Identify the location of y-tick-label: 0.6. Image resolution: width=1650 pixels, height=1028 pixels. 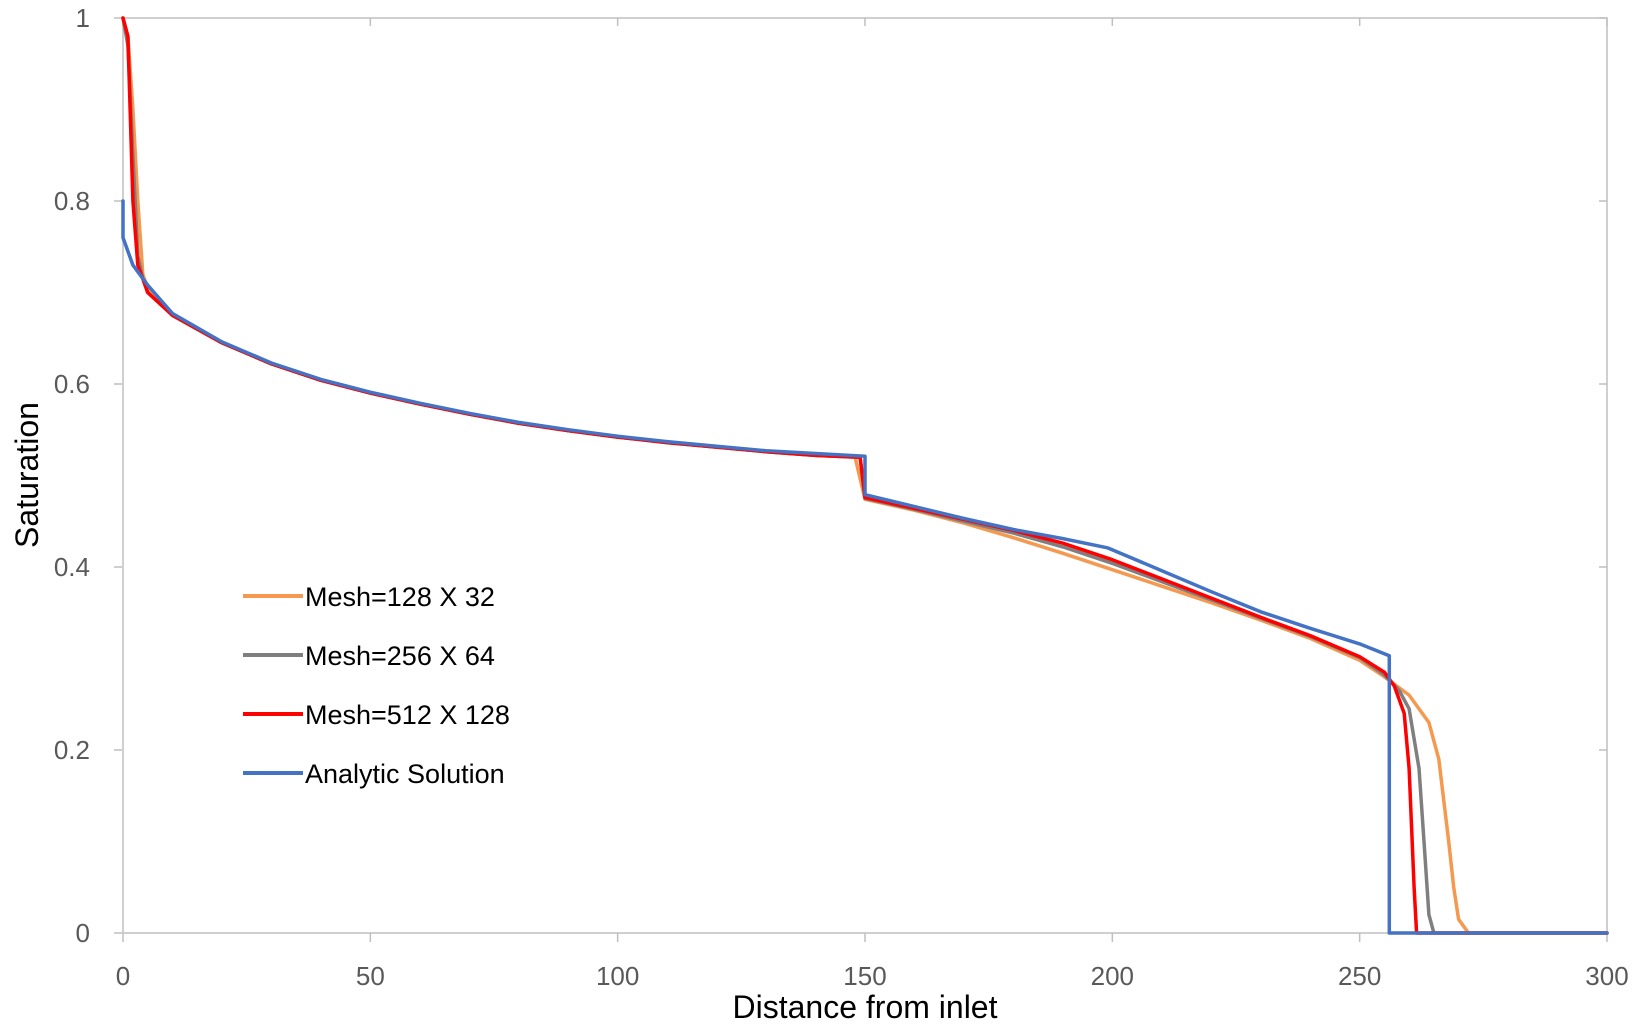
(72, 384).